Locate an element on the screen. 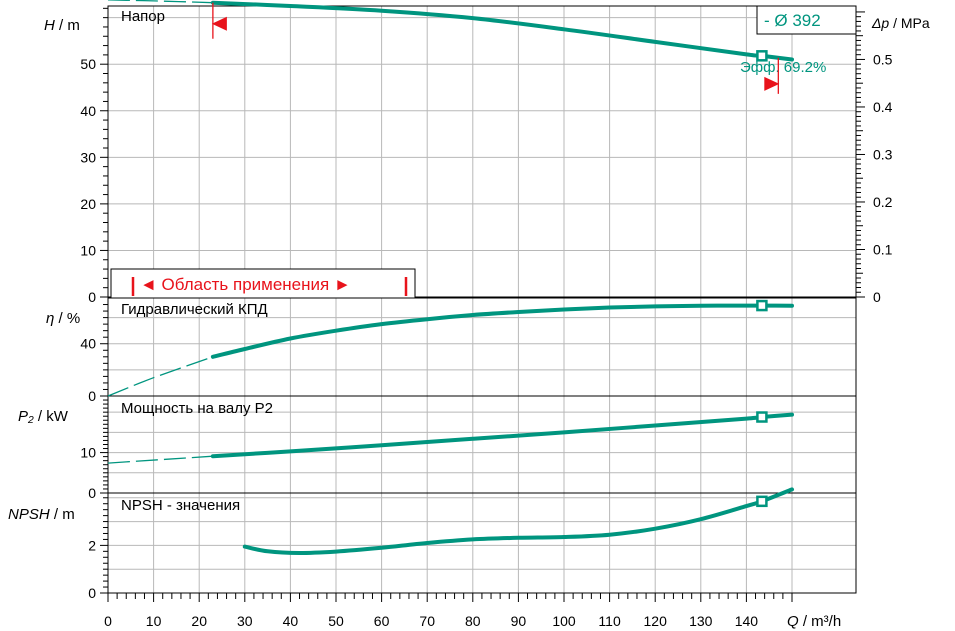  x-tick-label: 80 is located at coordinates (473, 621).